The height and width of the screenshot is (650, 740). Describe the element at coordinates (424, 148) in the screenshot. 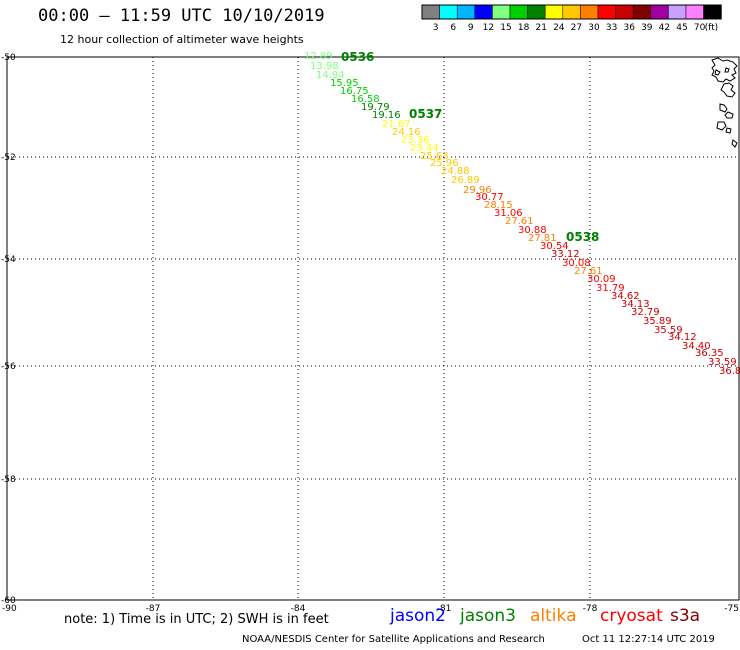

I see `wave-height-label: 23.44` at that location.